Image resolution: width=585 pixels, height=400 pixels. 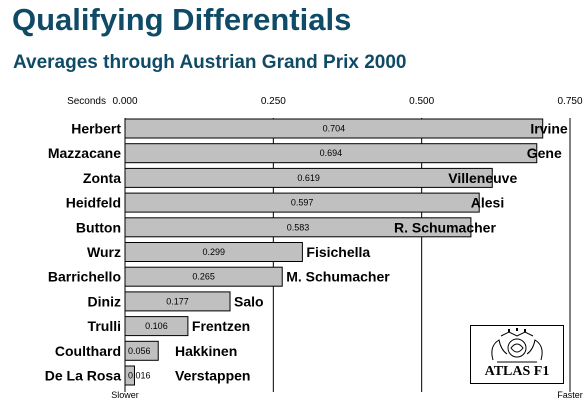 I want to click on data-label: 0.177, so click(x=177, y=301).